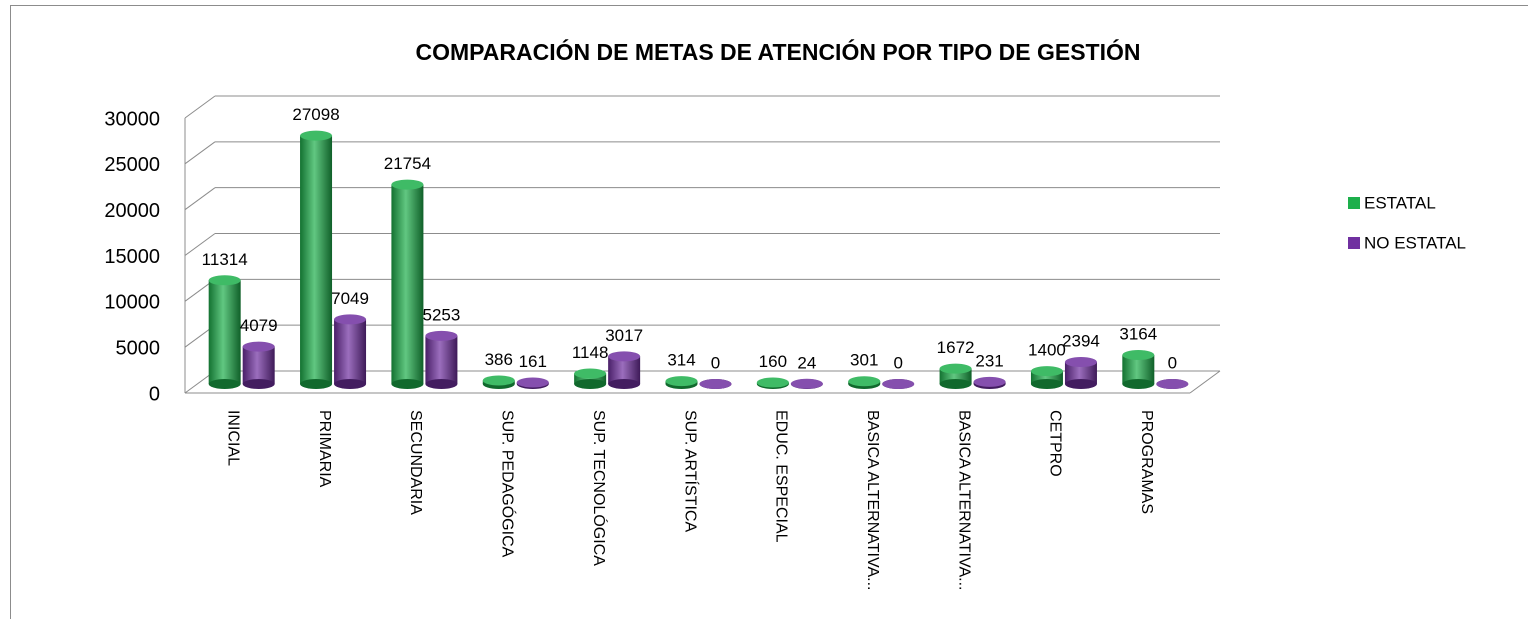 This screenshot has height=619, width=1528. What do you see at coordinates (624, 335) in the screenshot?
I see `value-label: 3017` at bounding box center [624, 335].